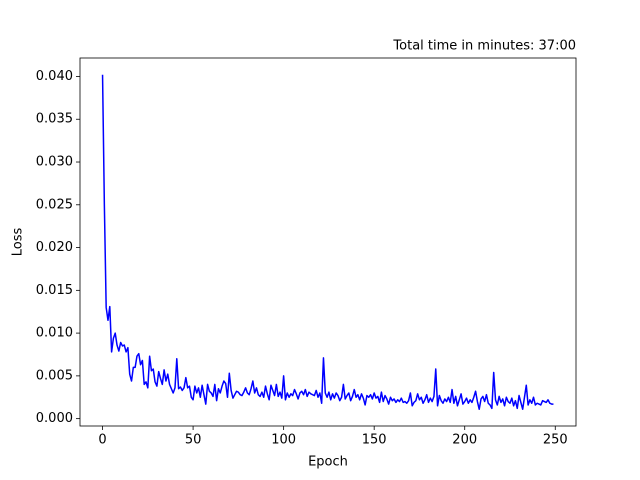  What do you see at coordinates (464, 440) in the screenshot?
I see `x-tick-label: 200` at bounding box center [464, 440].